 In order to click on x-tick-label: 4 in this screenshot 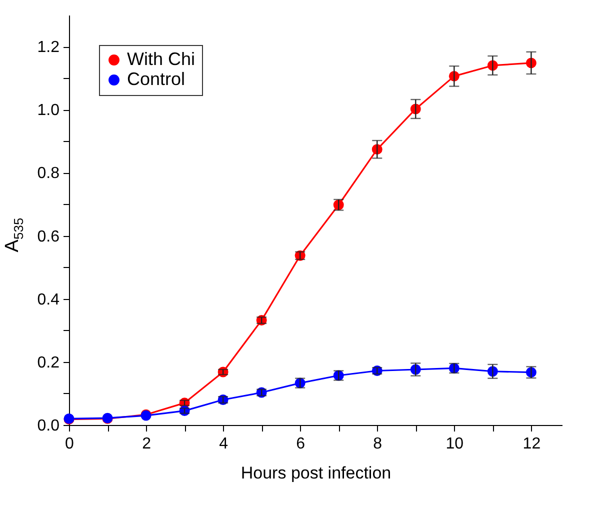, I will do `click(223, 444)`.